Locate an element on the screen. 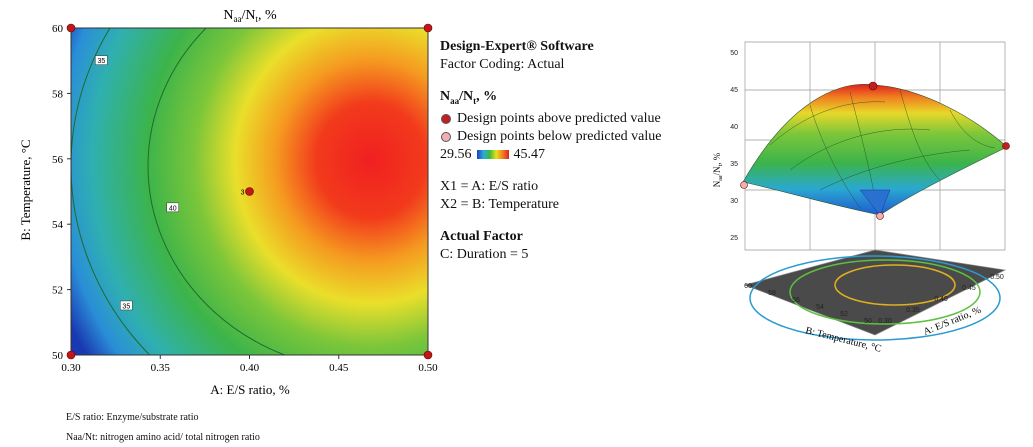 The image size is (1033, 447). floor-contours is located at coordinates (875, 298).